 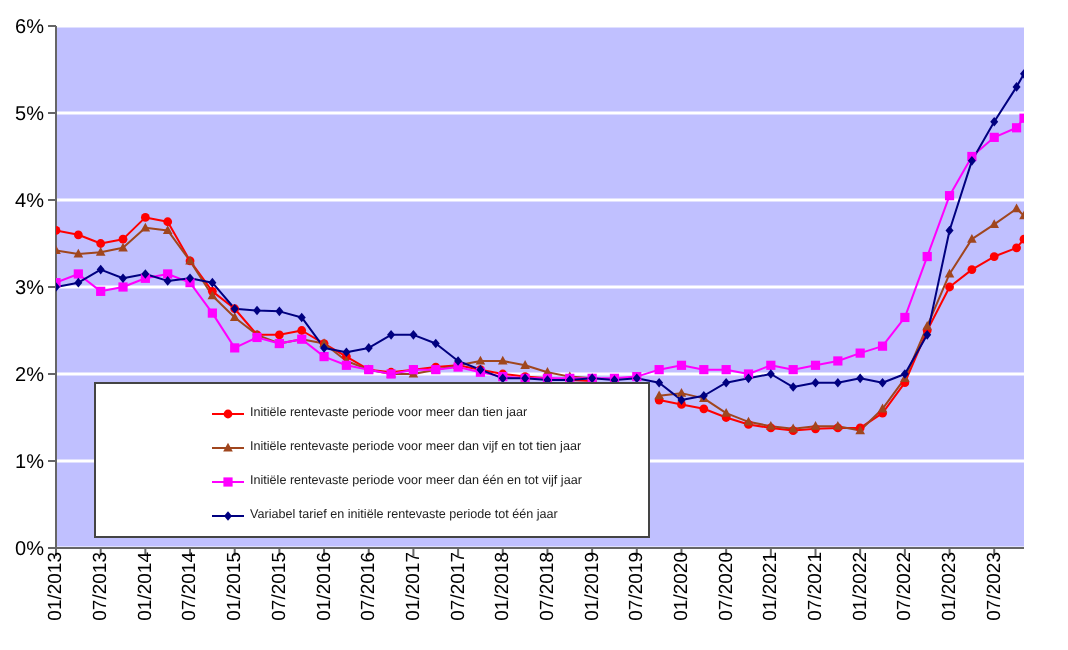 I want to click on y-tick-label: 2%, so click(x=30, y=376).